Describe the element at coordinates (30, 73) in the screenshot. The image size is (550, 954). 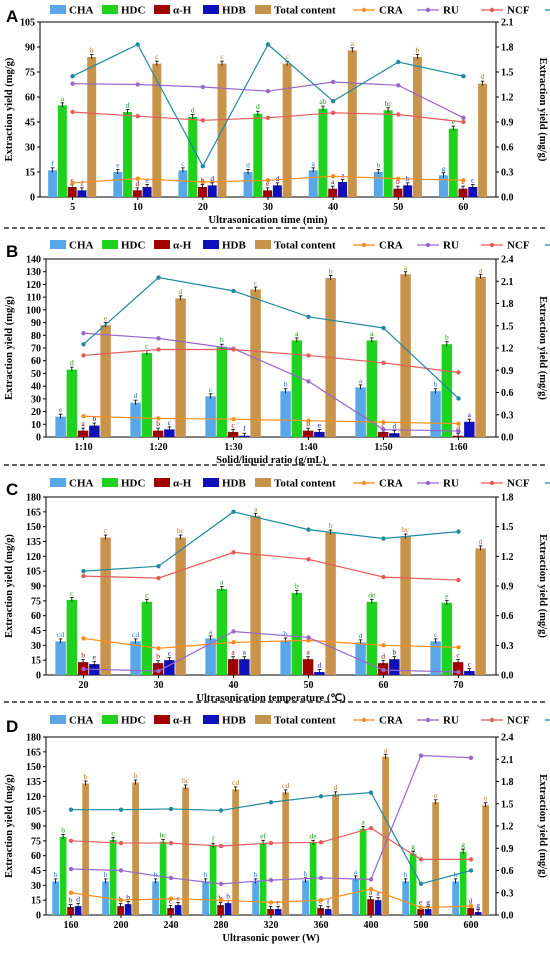
I see `left-tick-label: 75` at that location.